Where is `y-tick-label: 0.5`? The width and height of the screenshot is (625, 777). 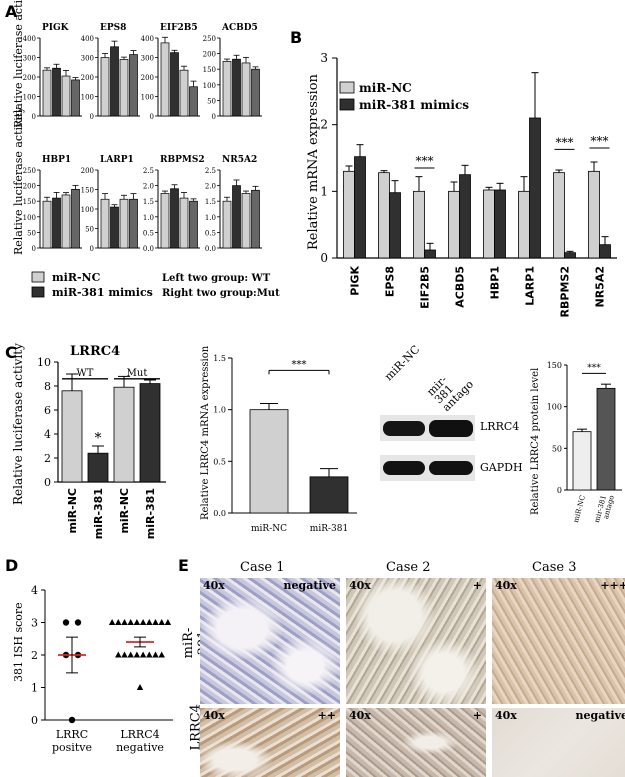
y-tick-label: 0.5 is located at coordinates (210, 233).